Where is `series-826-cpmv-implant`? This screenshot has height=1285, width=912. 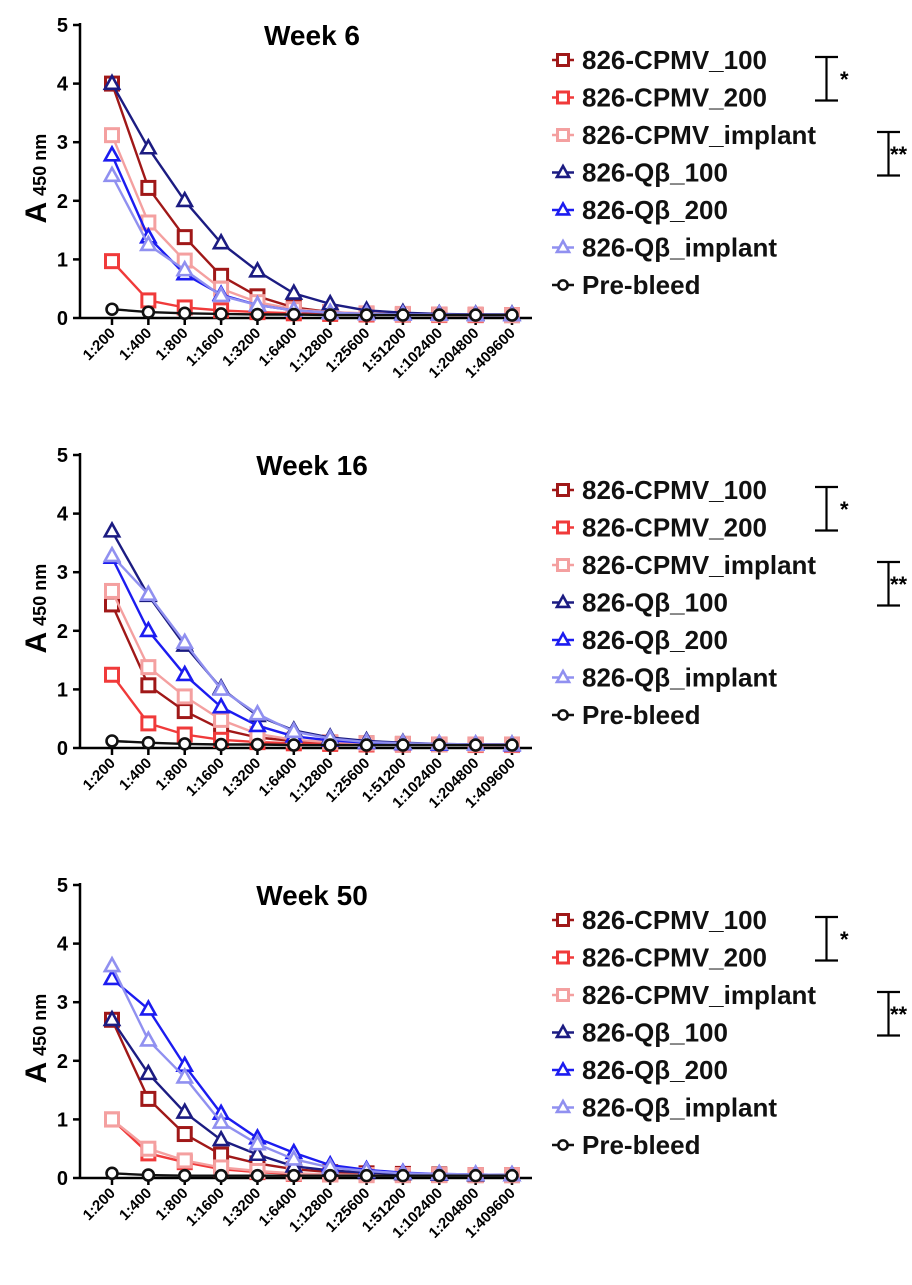 series-826-cpmv-implant is located at coordinates (312, 667).